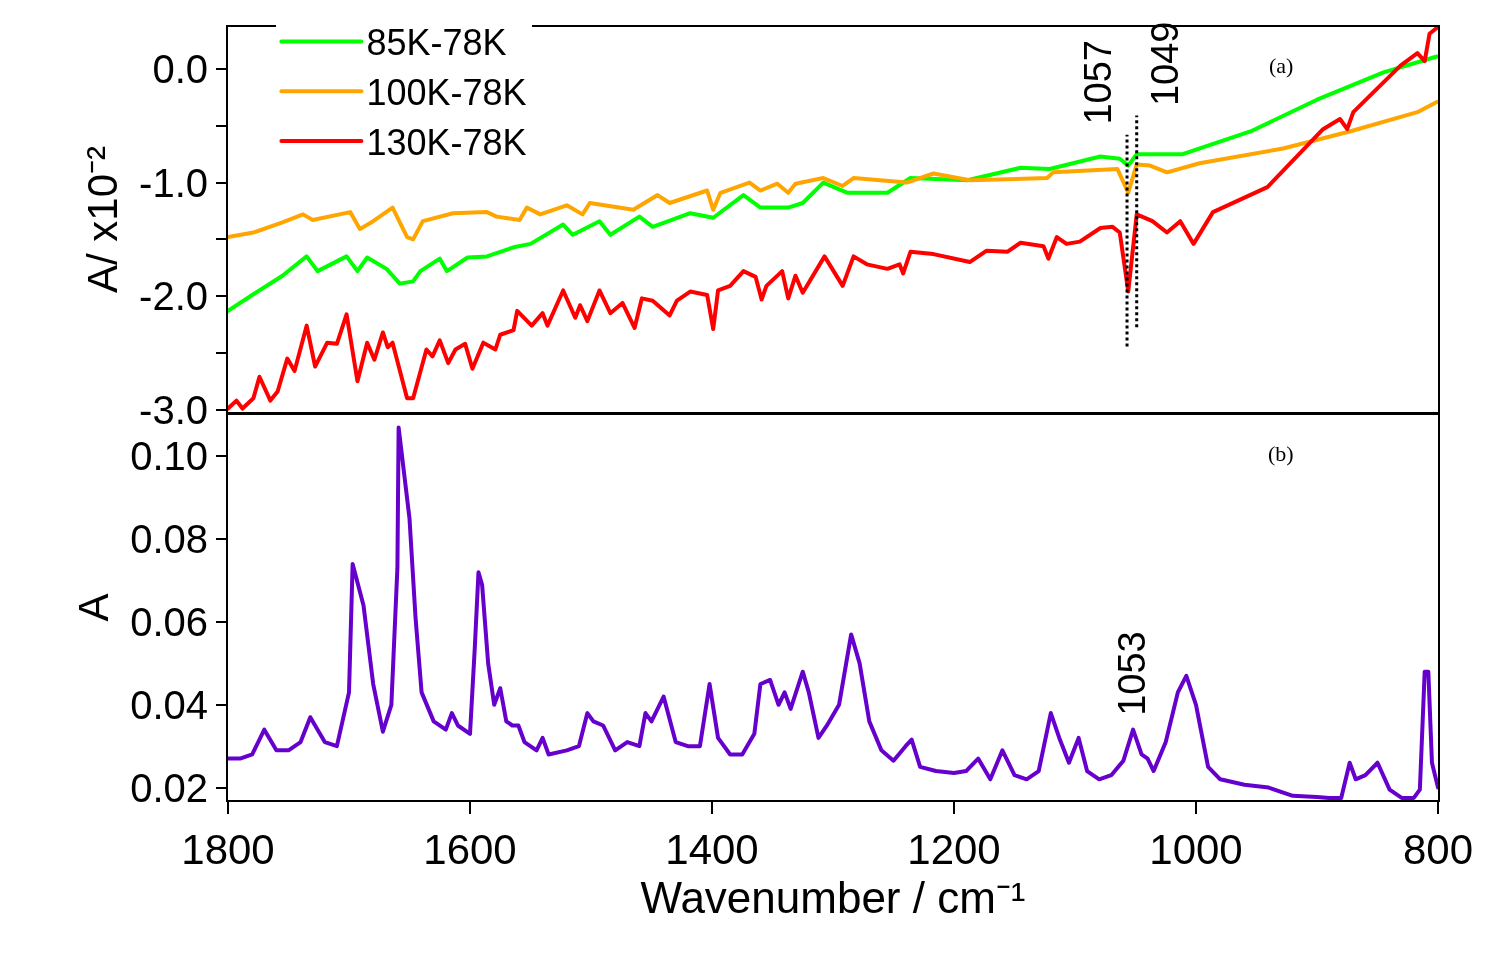 The height and width of the screenshot is (960, 1486). What do you see at coordinates (1438, 850) in the screenshot?
I see `x-tick-label: 800` at bounding box center [1438, 850].